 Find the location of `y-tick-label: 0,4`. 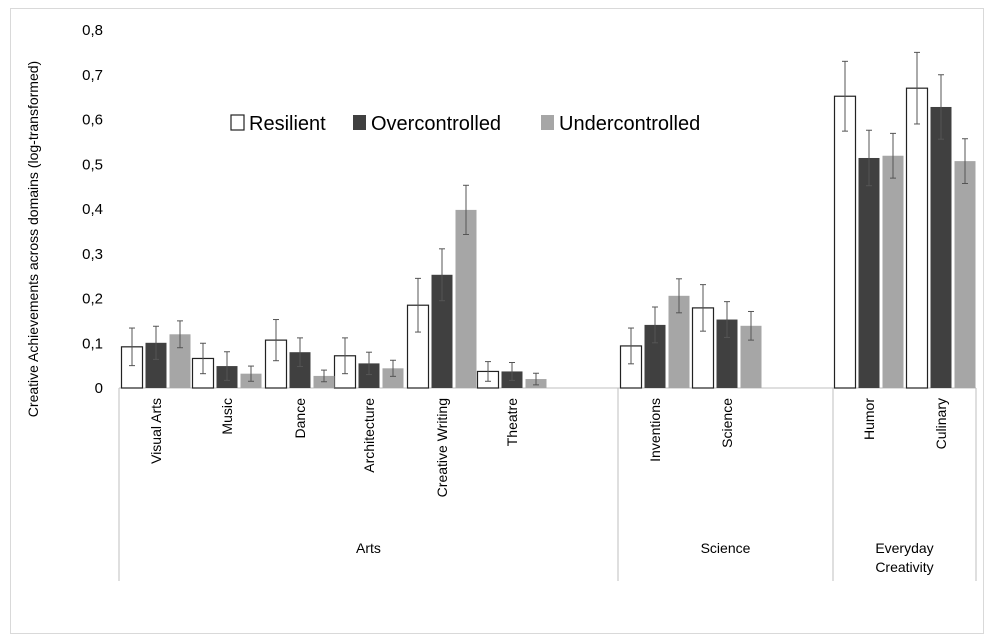

y-tick-label: 0,4 is located at coordinates (92, 209).